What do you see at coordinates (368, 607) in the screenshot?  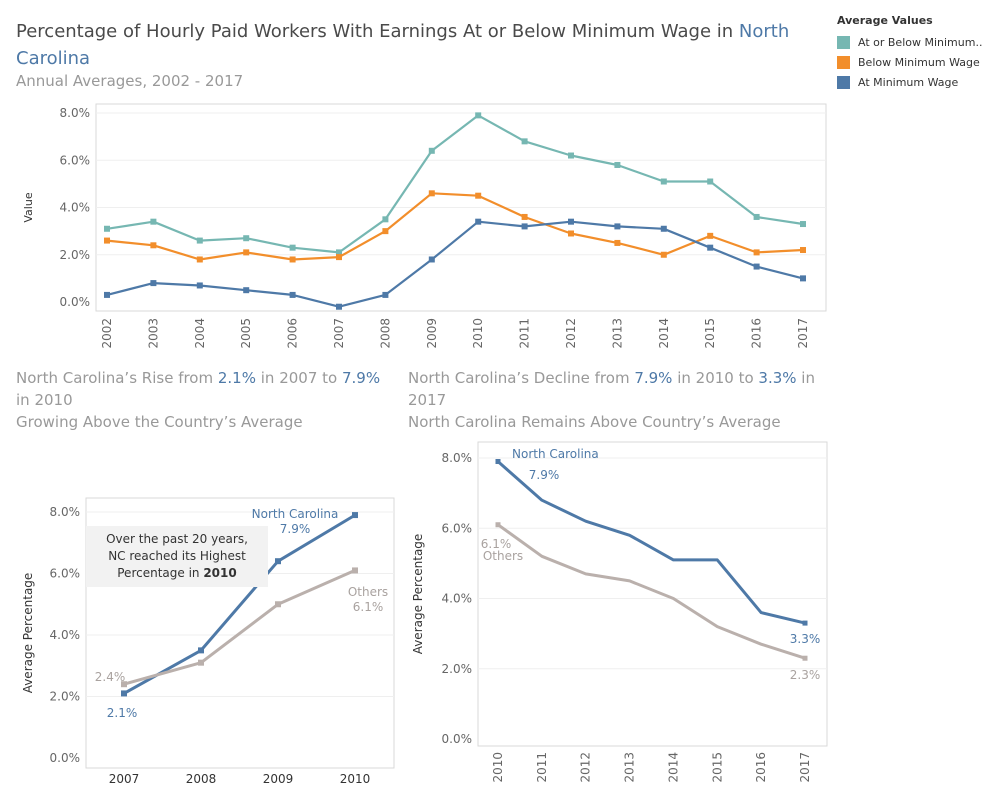 I see `others-end-value-label: 6.1%` at bounding box center [368, 607].